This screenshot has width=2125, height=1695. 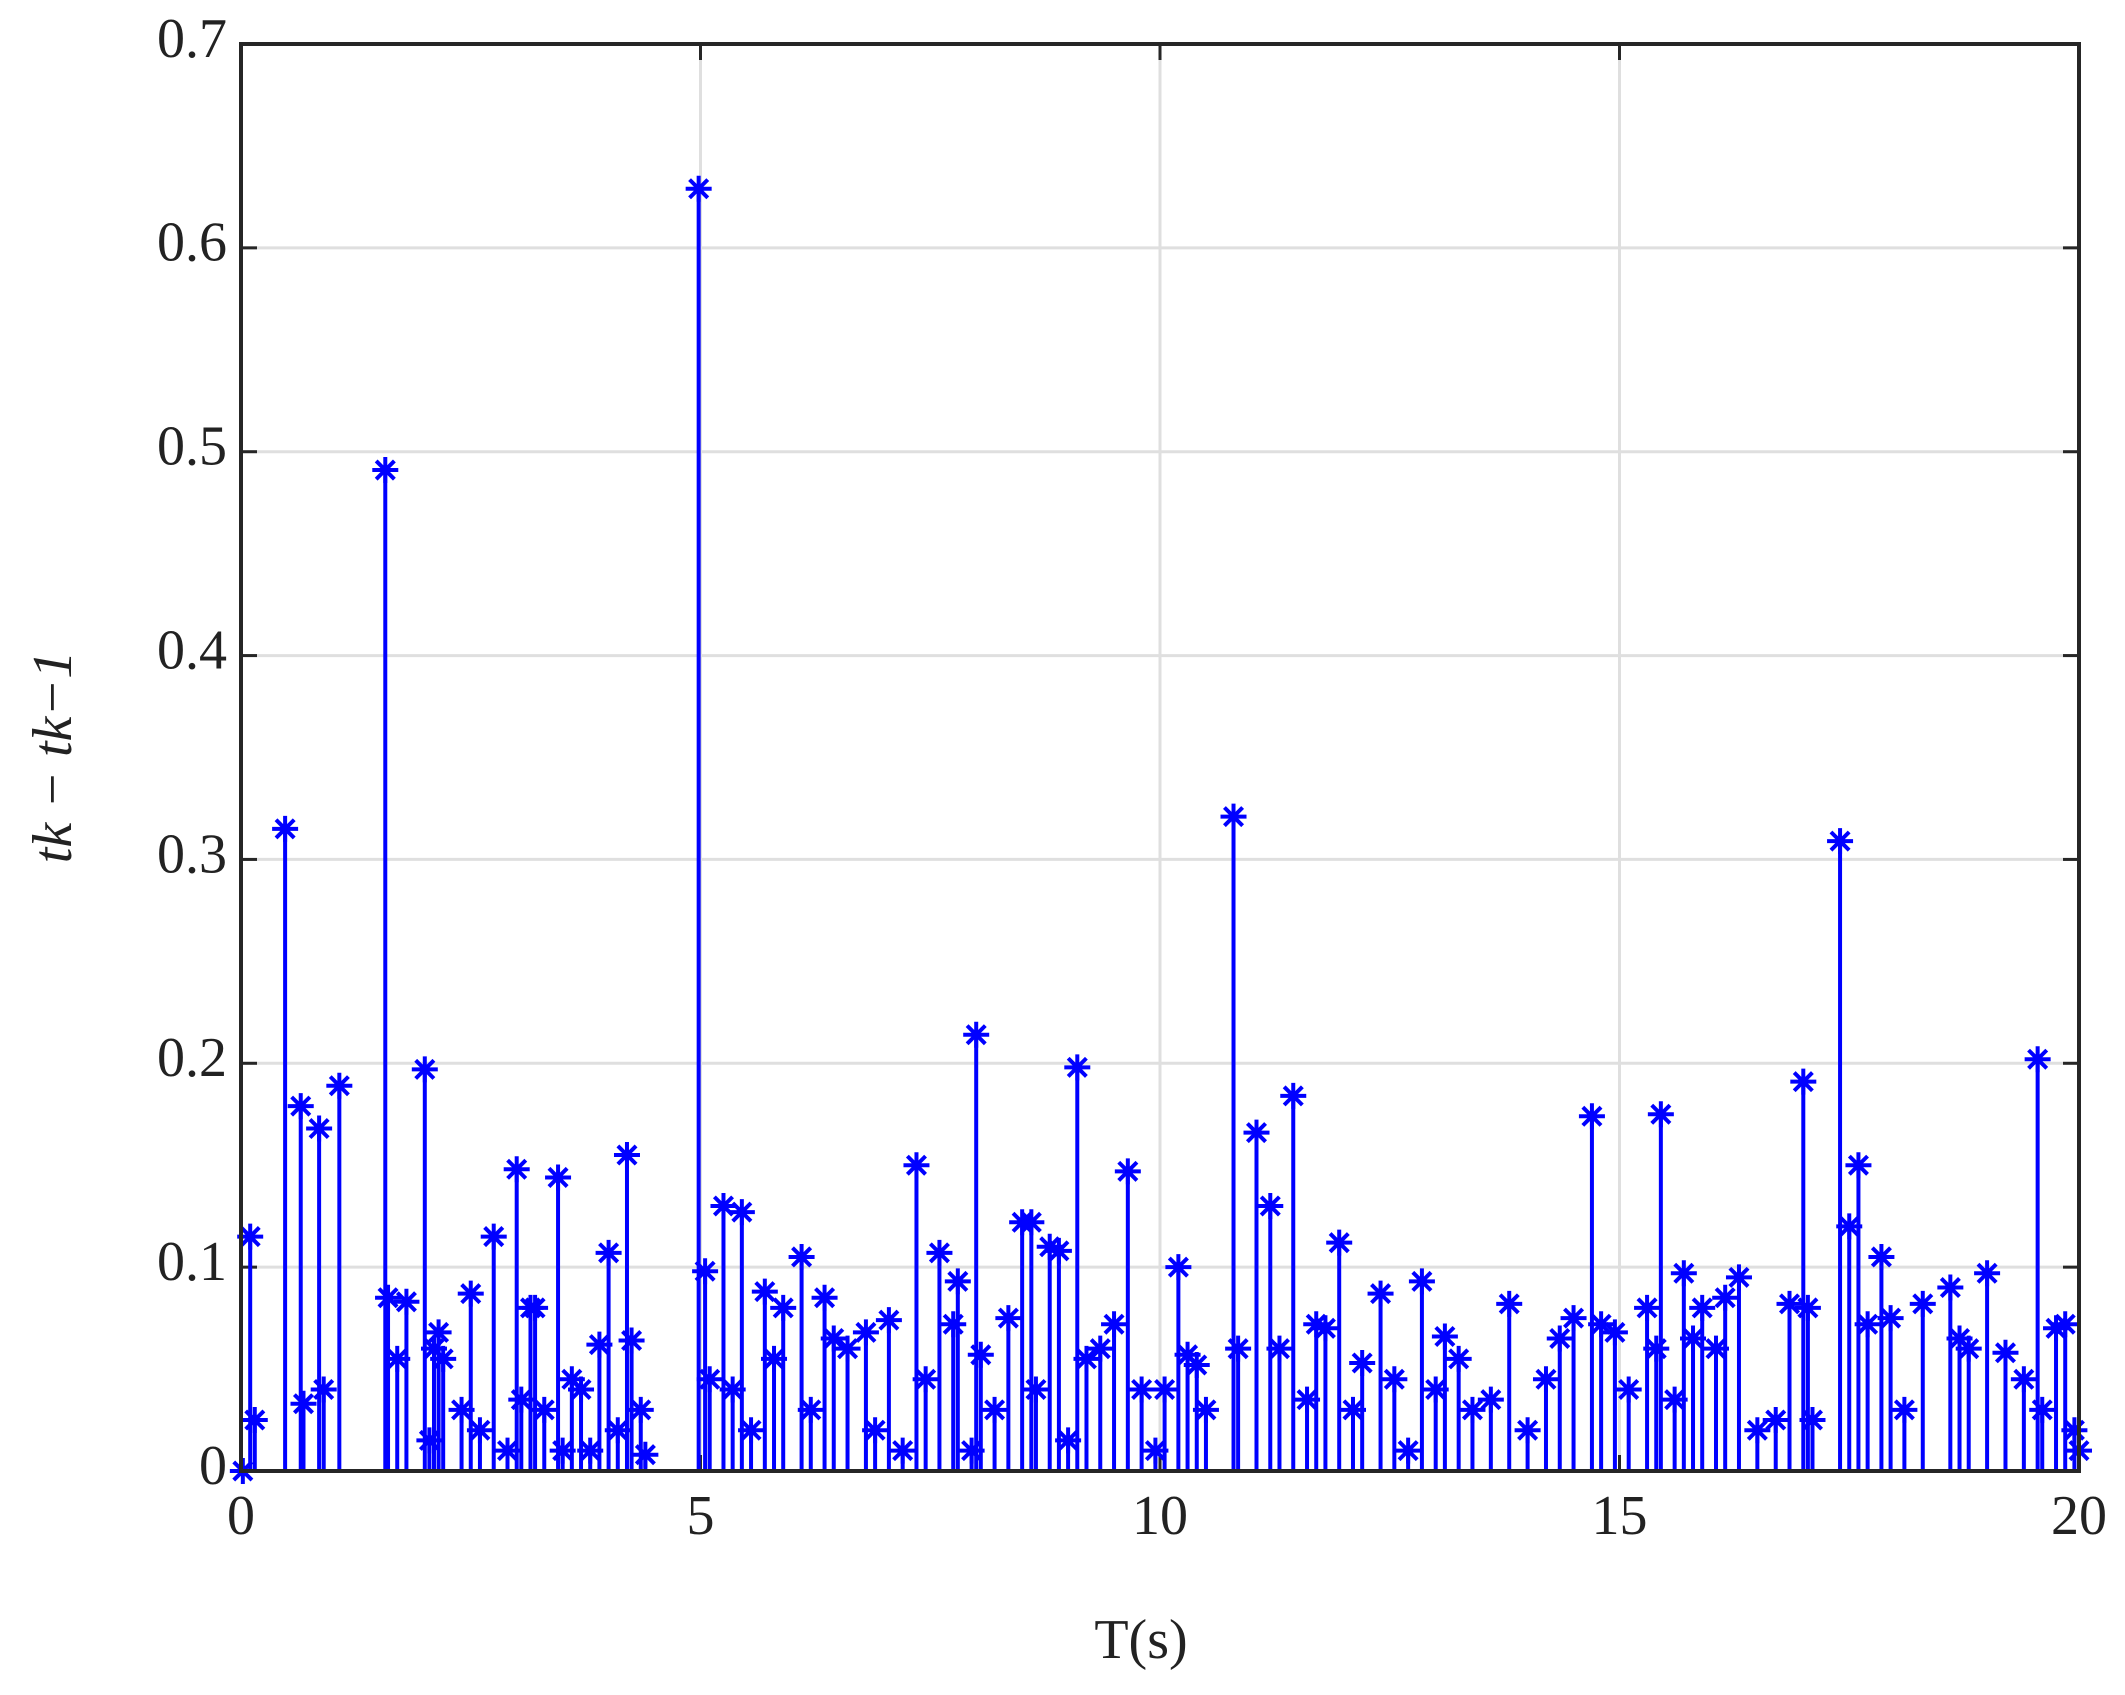 What do you see at coordinates (192, 1262) in the screenshot?
I see `y-tick-label: 0.1` at bounding box center [192, 1262].